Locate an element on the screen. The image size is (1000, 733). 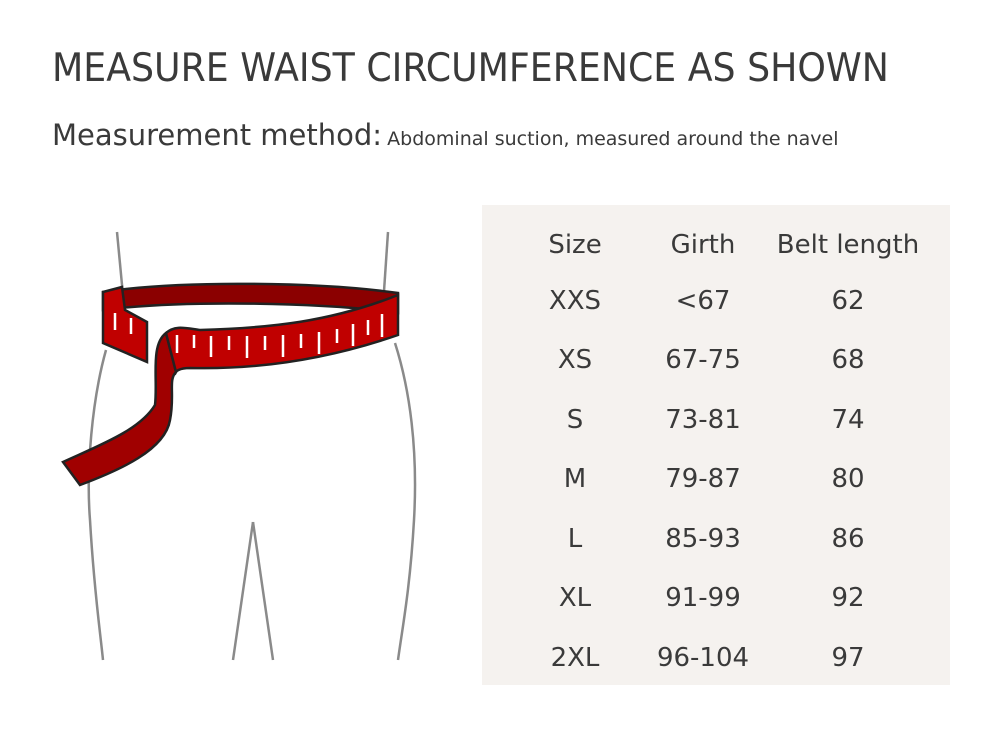
cell-girth: 67-75 is located at coordinates (703, 360).